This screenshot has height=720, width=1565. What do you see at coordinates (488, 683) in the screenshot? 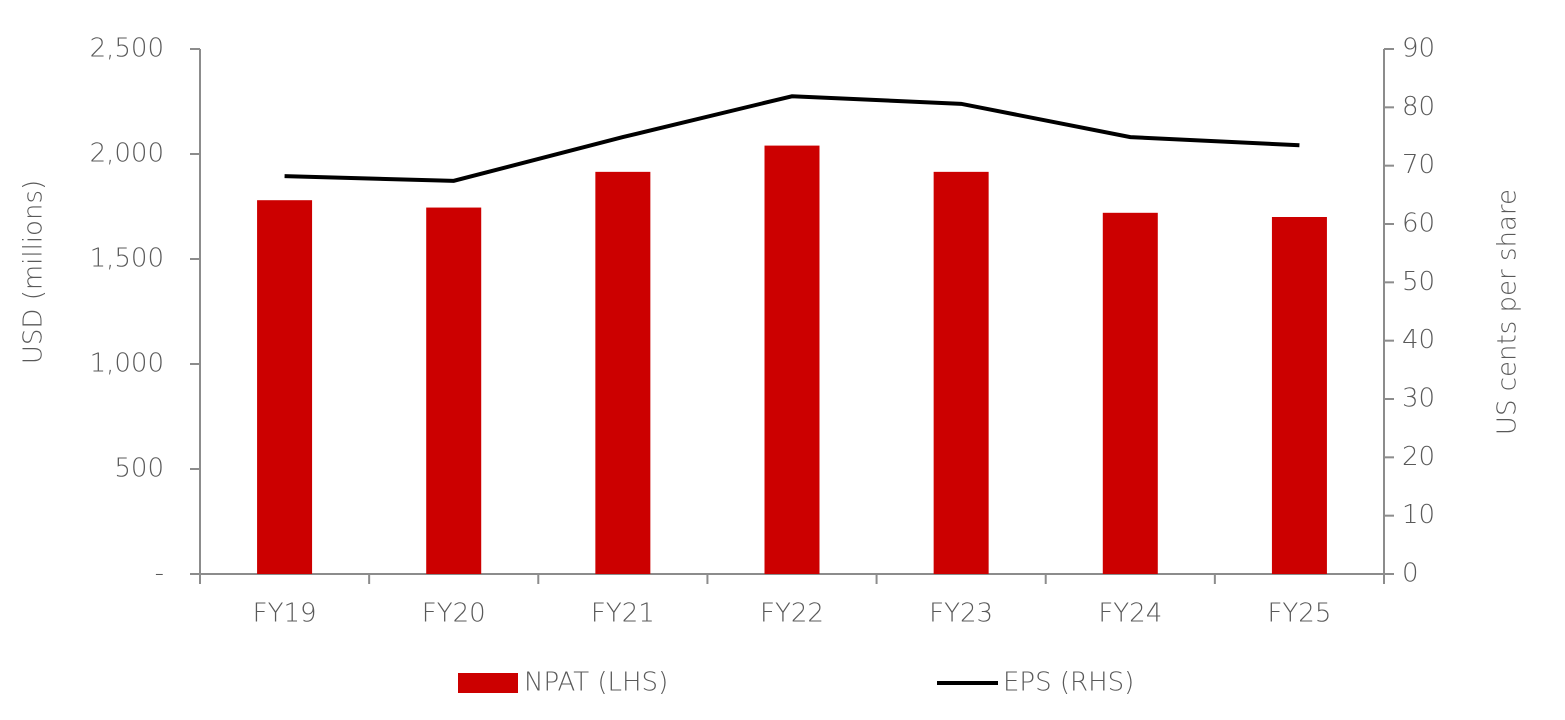
I see `legend-swatch` at bounding box center [488, 683].